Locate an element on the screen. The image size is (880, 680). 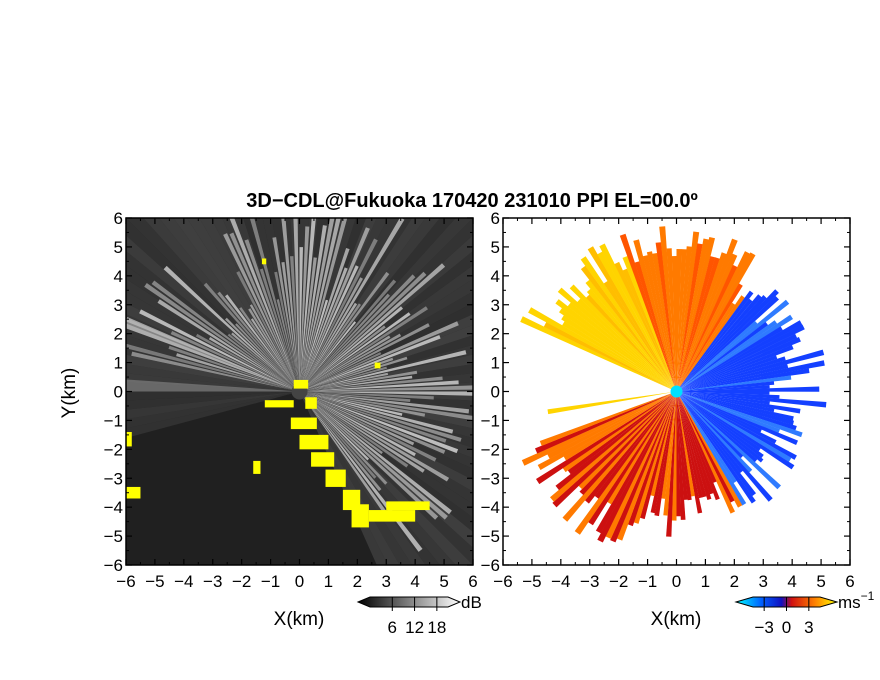
velocity-colorbar-unit-base: ms is located at coordinates (849, 602).